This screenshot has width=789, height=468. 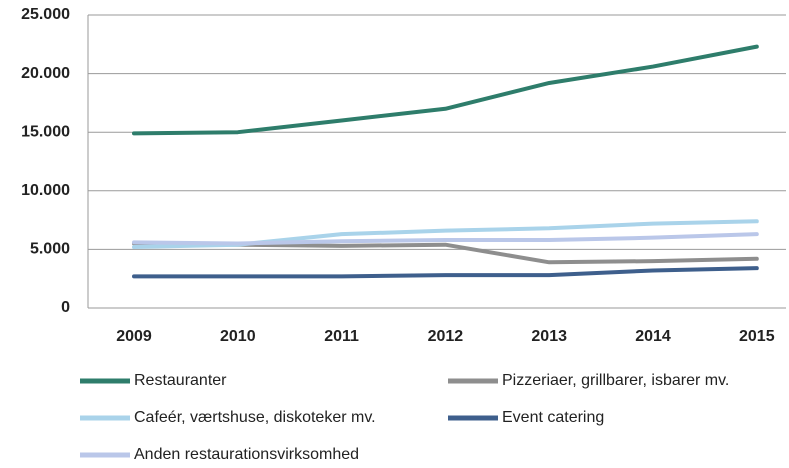 What do you see at coordinates (134, 336) in the screenshot?
I see `x-tick-label: 2009` at bounding box center [134, 336].